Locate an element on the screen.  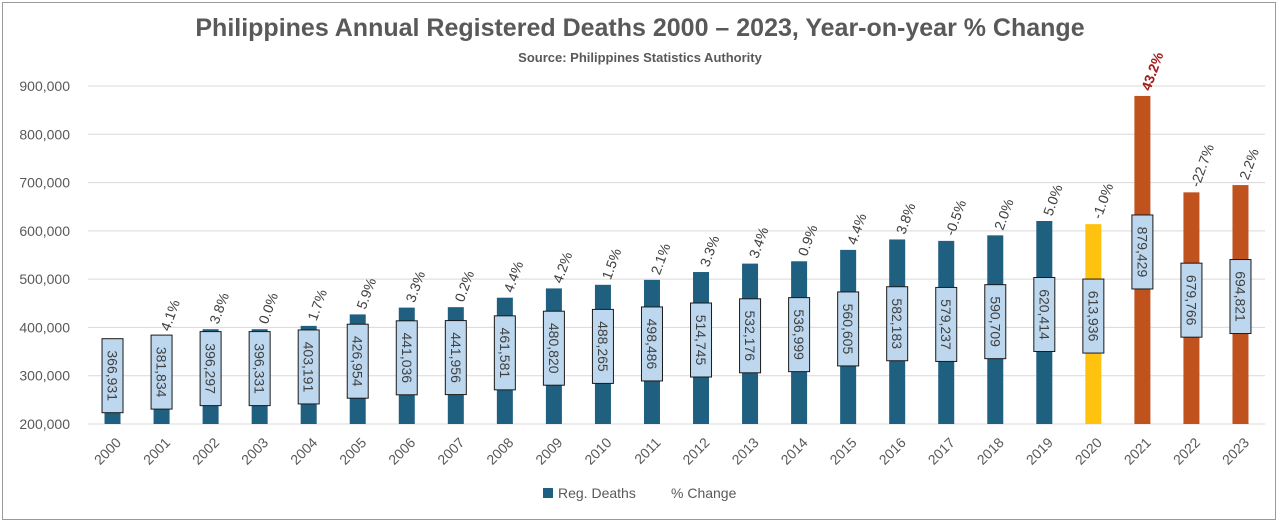
value-label: 560,605 is located at coordinates (848, 329).